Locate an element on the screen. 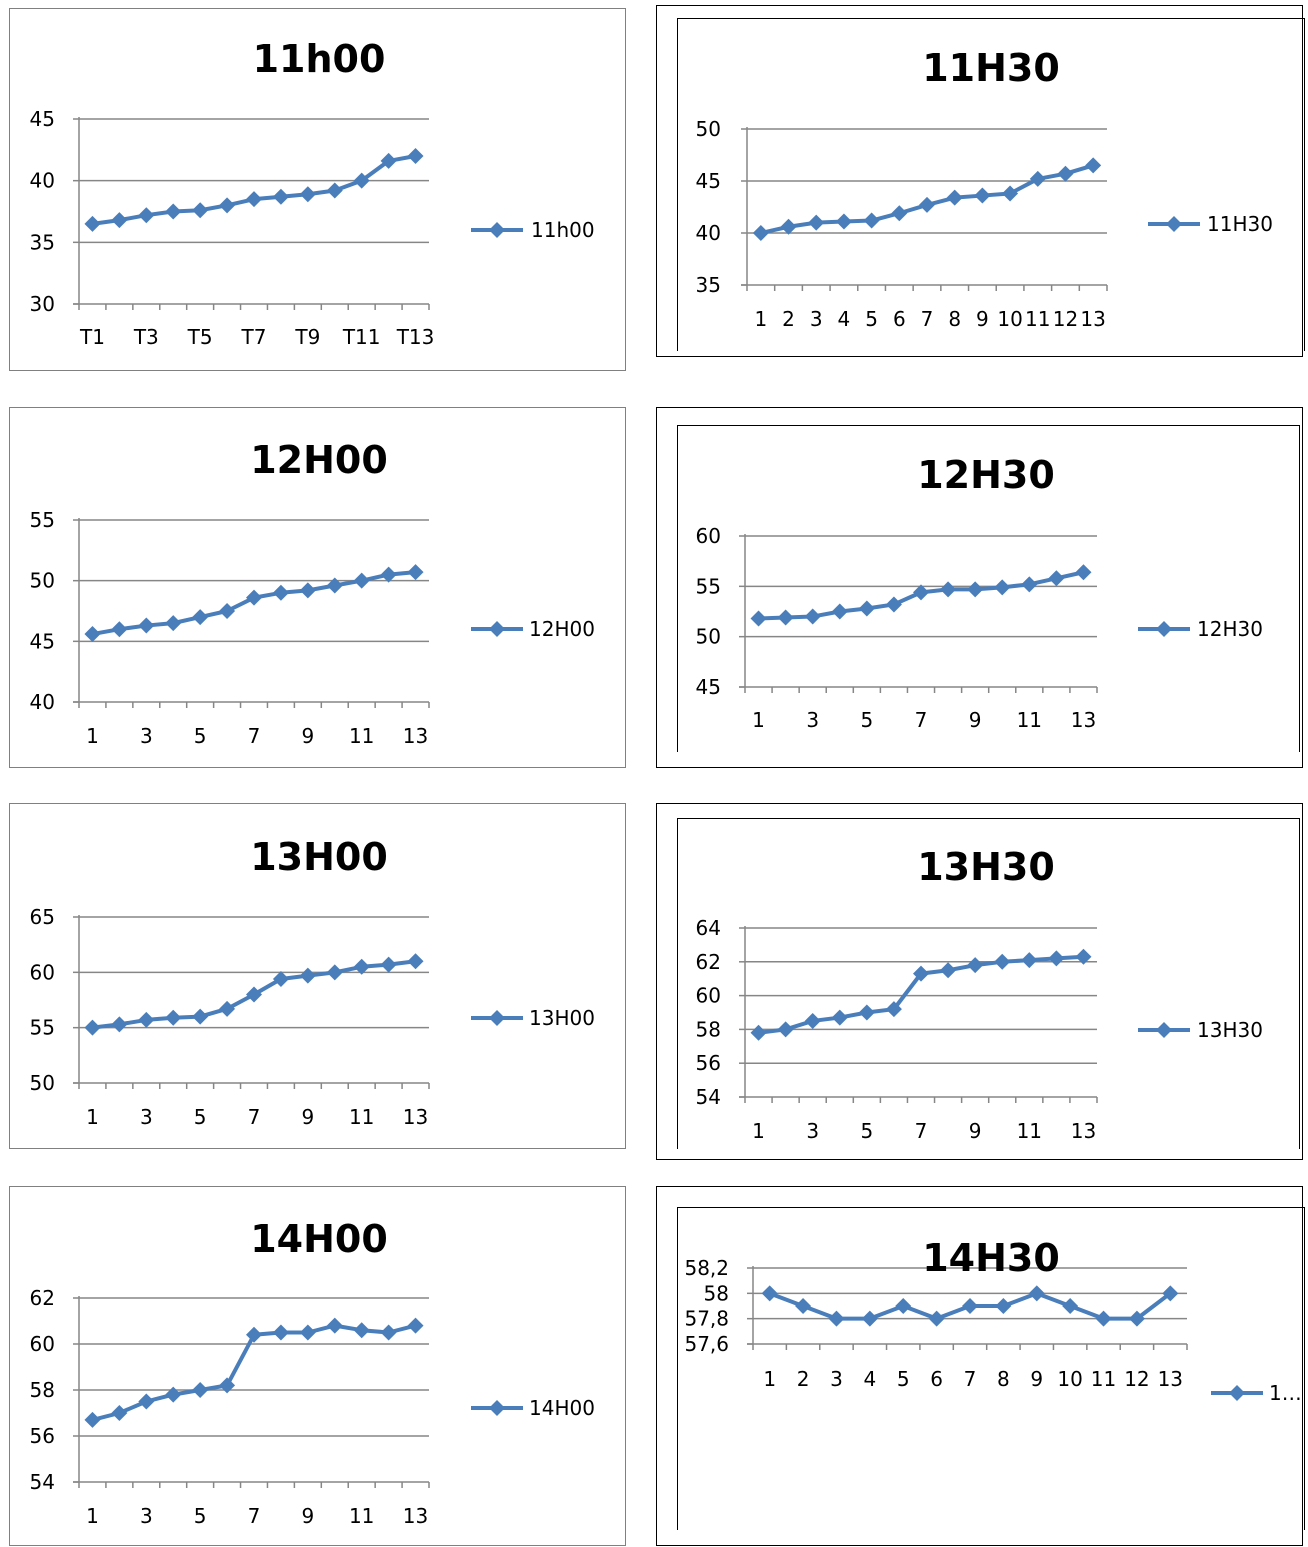  x-tick-label: T9 is located at coordinates (307, 337).